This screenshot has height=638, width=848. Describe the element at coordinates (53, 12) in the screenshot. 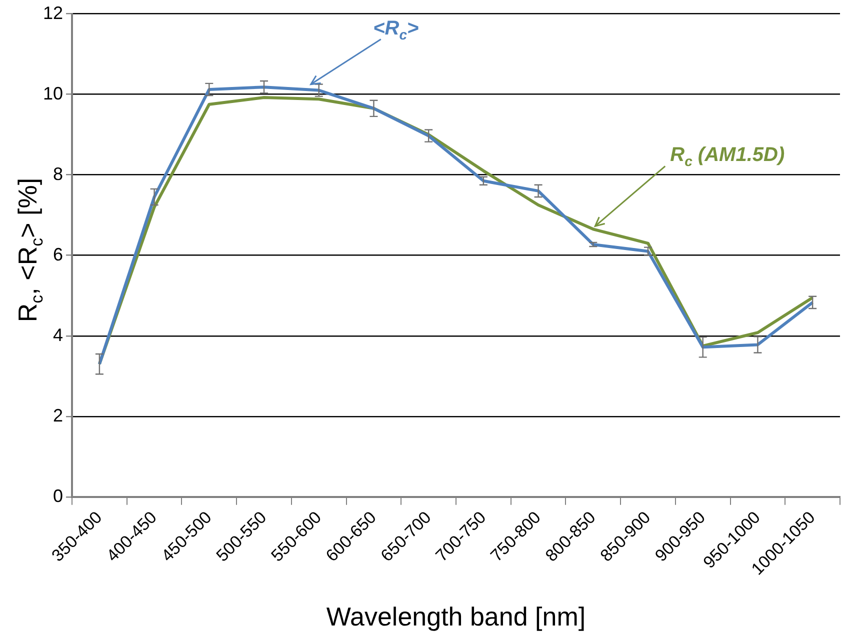

I see `y-tick-label: 12` at that location.